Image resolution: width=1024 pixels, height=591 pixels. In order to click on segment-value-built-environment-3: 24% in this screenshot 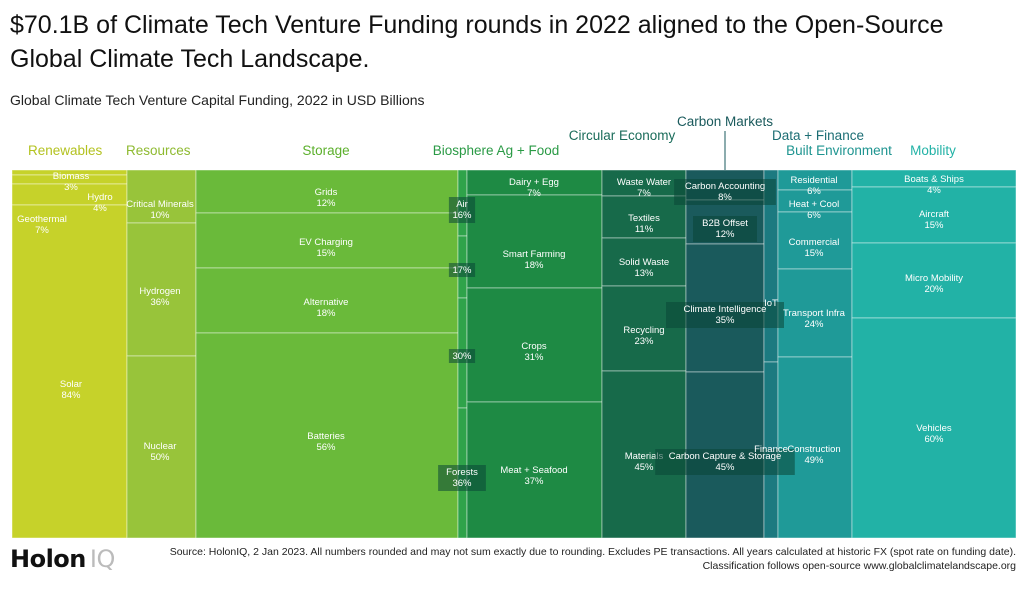, I will do `click(814, 324)`.